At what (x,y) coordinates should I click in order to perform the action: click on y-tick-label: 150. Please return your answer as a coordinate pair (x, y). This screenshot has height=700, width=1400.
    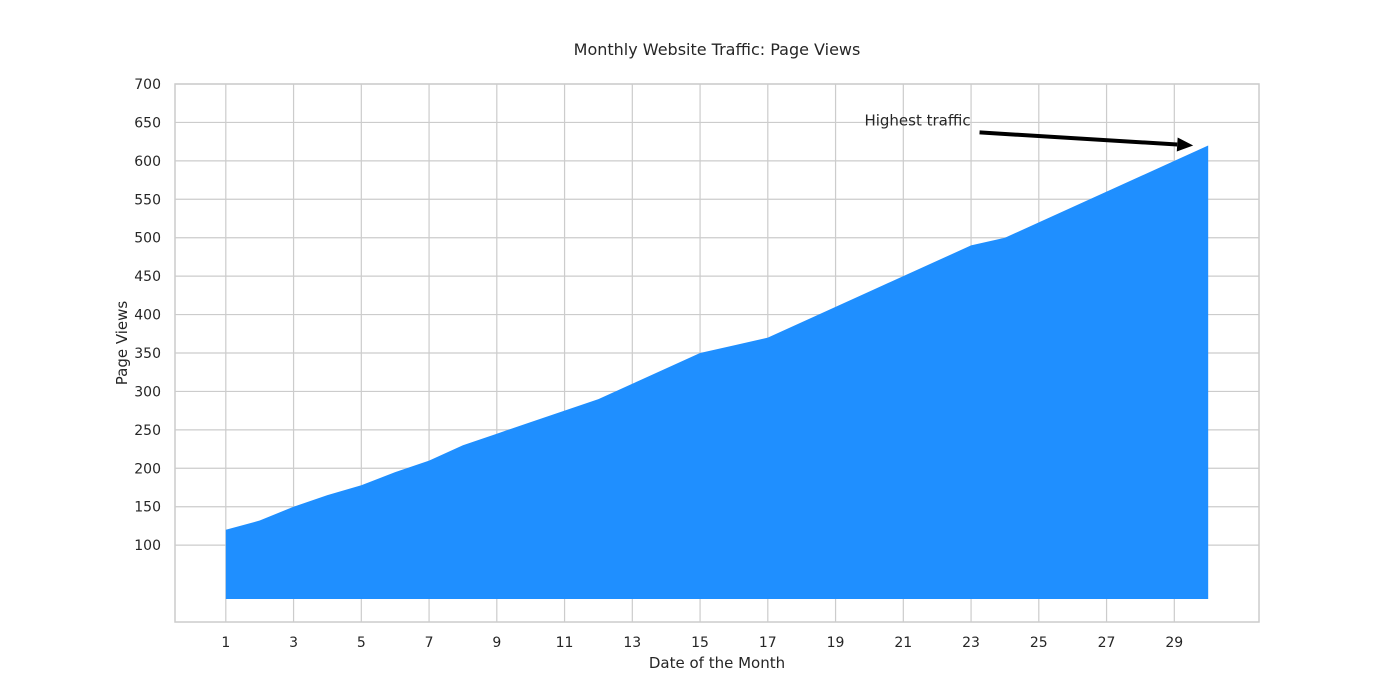
    Looking at the image, I should click on (147, 508).